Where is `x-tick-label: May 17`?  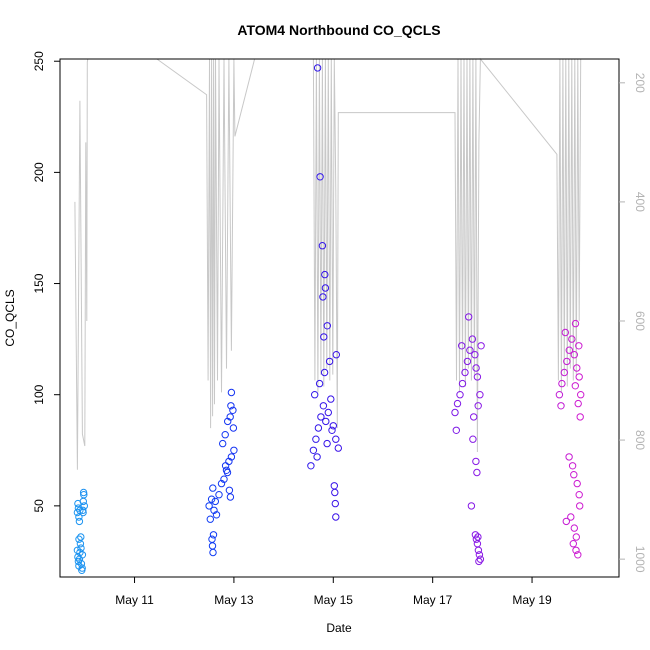
x-tick-label: May 17 is located at coordinates (433, 600).